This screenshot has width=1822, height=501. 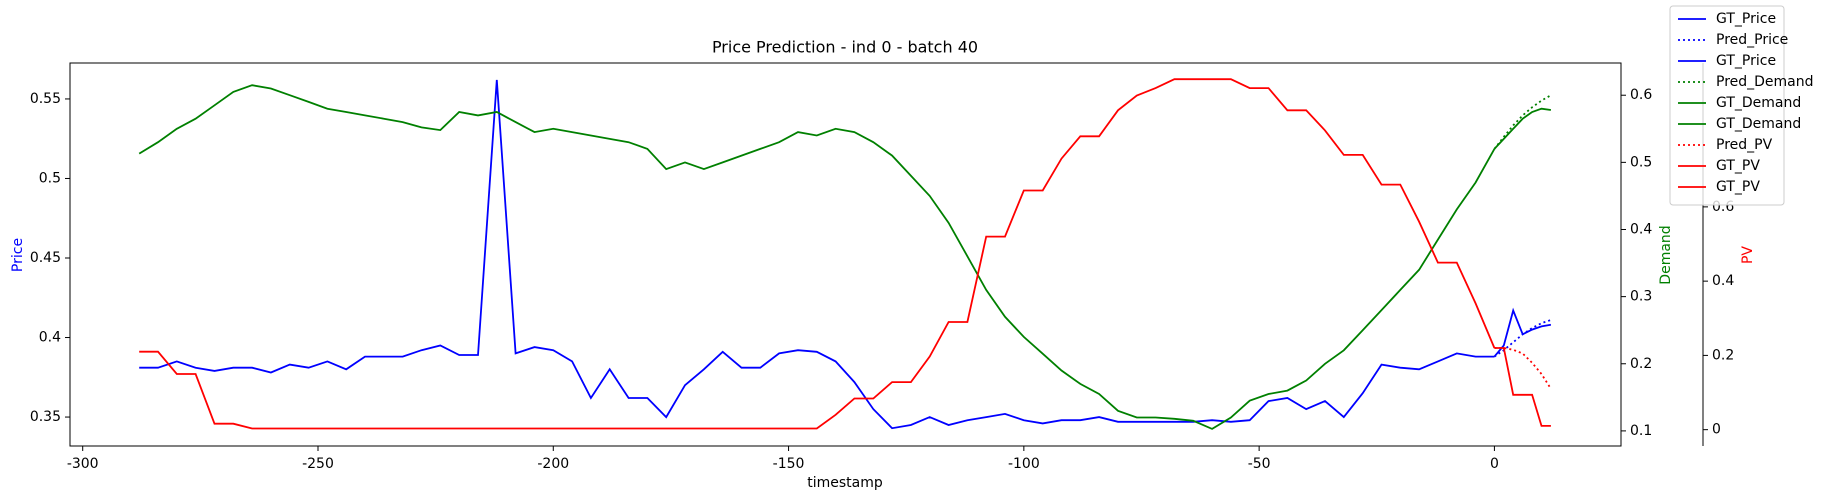 I want to click on y3-tick-label: 0.4, so click(x=1723, y=281).